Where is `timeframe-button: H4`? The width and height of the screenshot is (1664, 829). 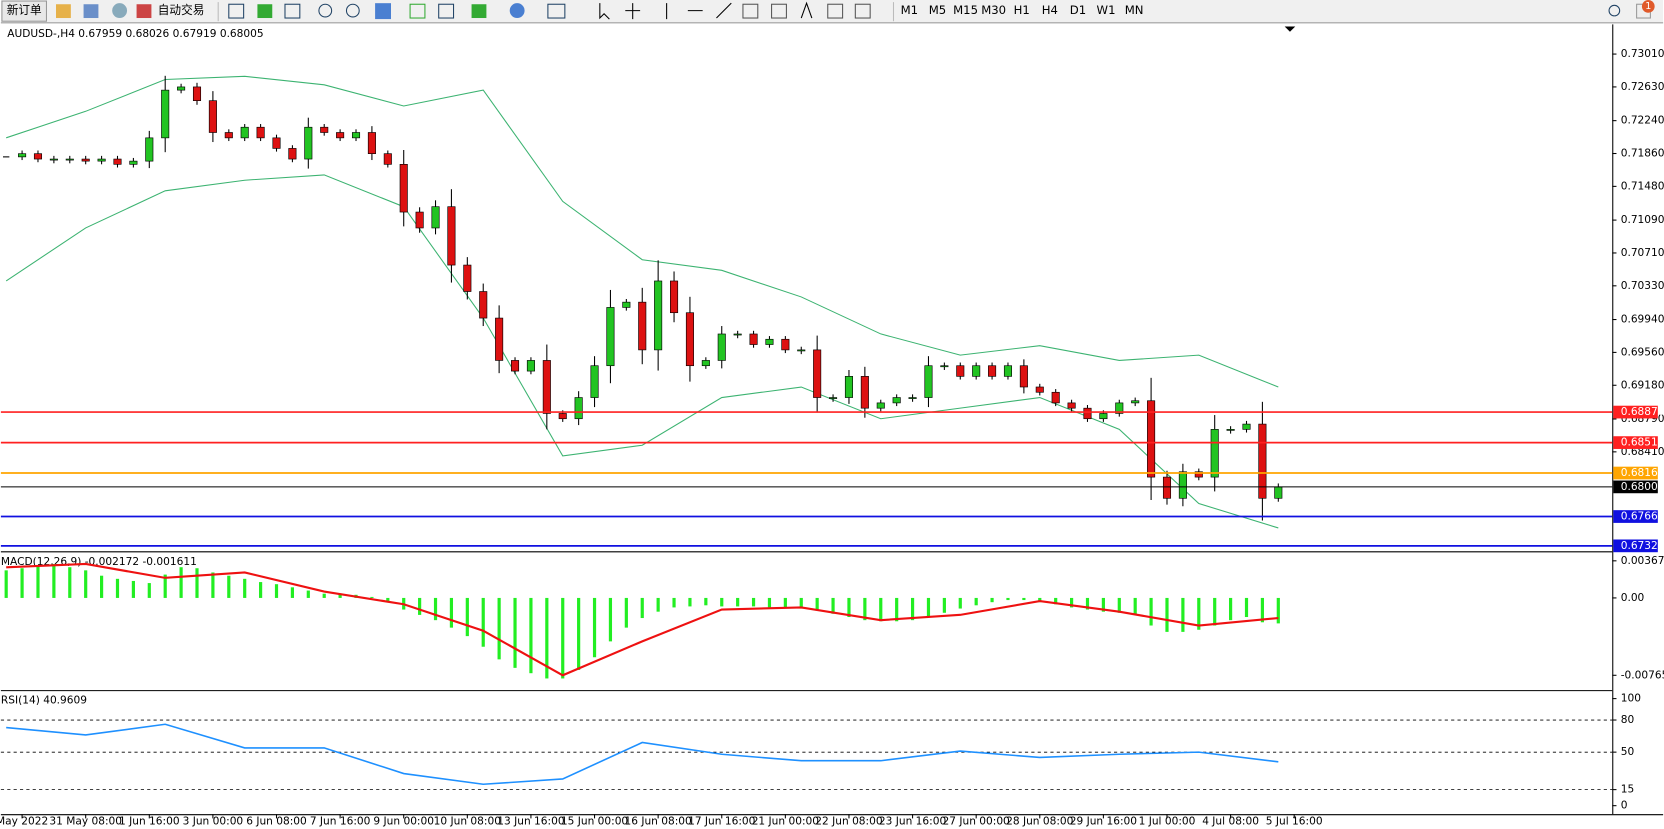
timeframe-button: H4 is located at coordinates (1050, 10).